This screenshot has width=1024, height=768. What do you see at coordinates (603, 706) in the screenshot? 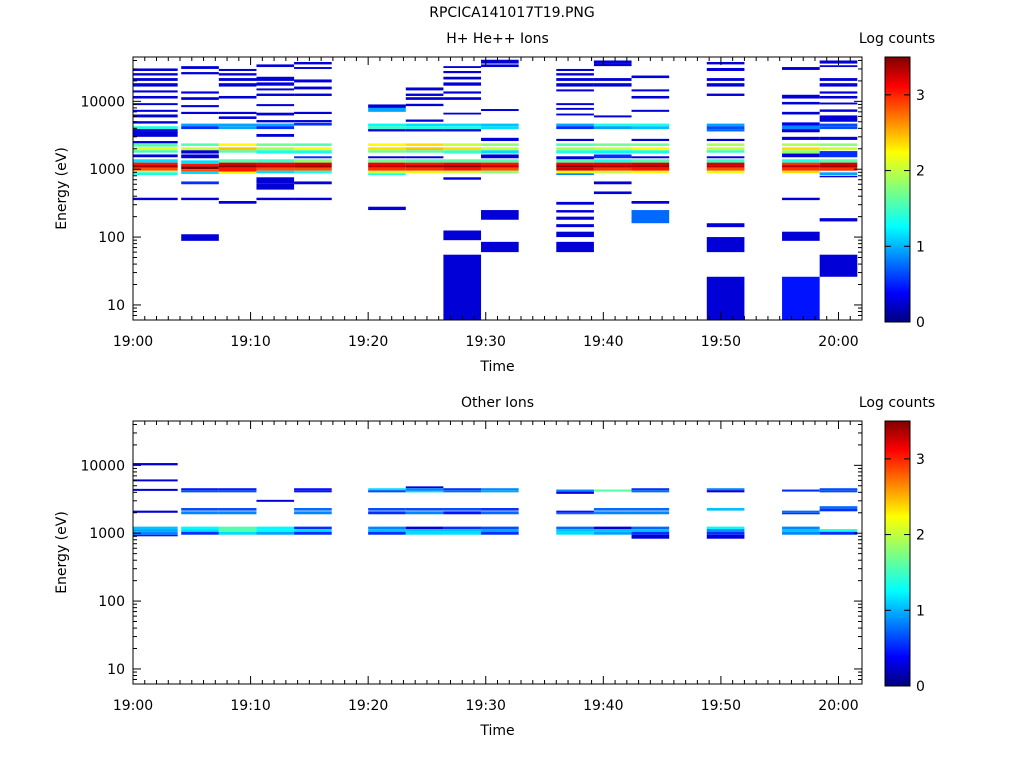
I see `panel2-x-tick-label: 19:40` at bounding box center [603, 706].